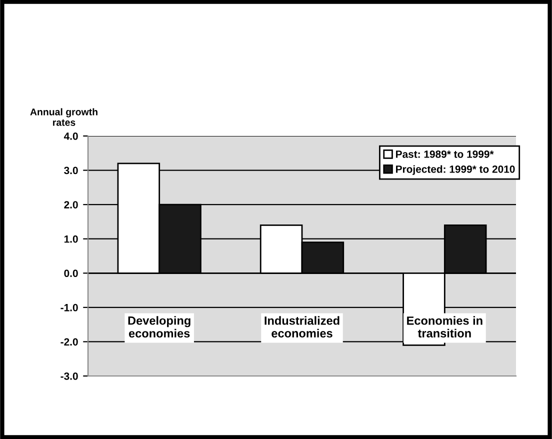 The image size is (552, 439). Describe the element at coordinates (455, 170) in the screenshot. I see `legend-label: Projected: 1999* to 2010` at that location.